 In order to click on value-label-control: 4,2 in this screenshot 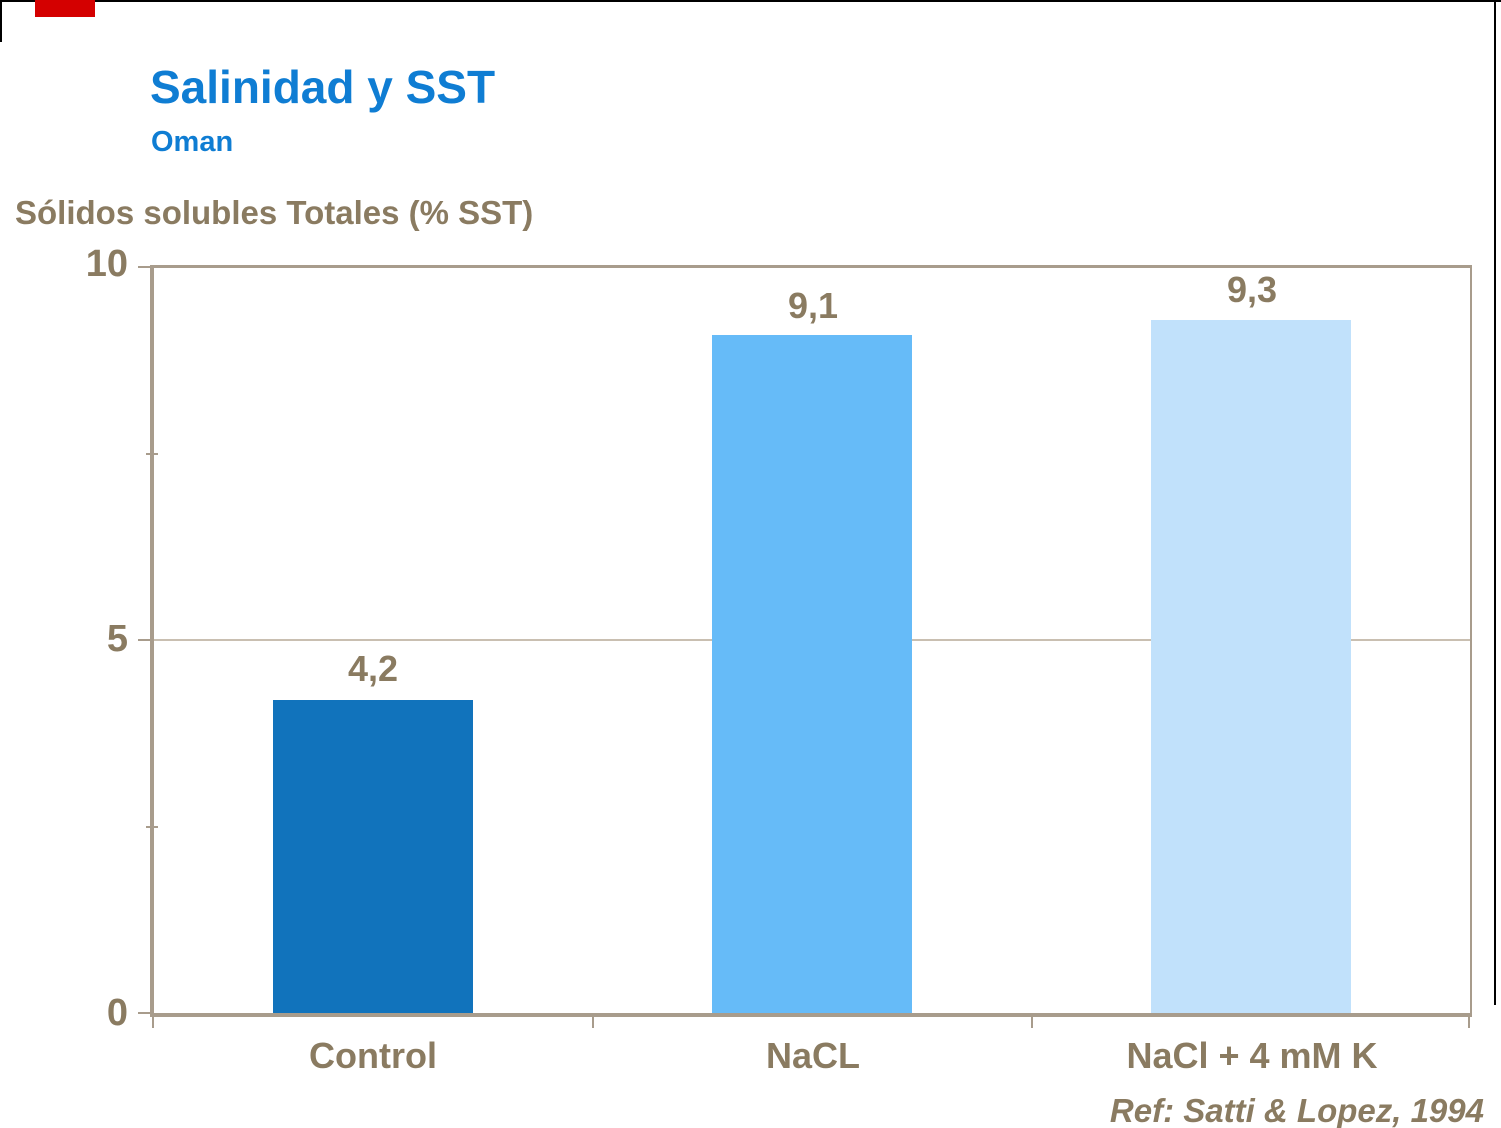, I will do `click(373, 668)`.